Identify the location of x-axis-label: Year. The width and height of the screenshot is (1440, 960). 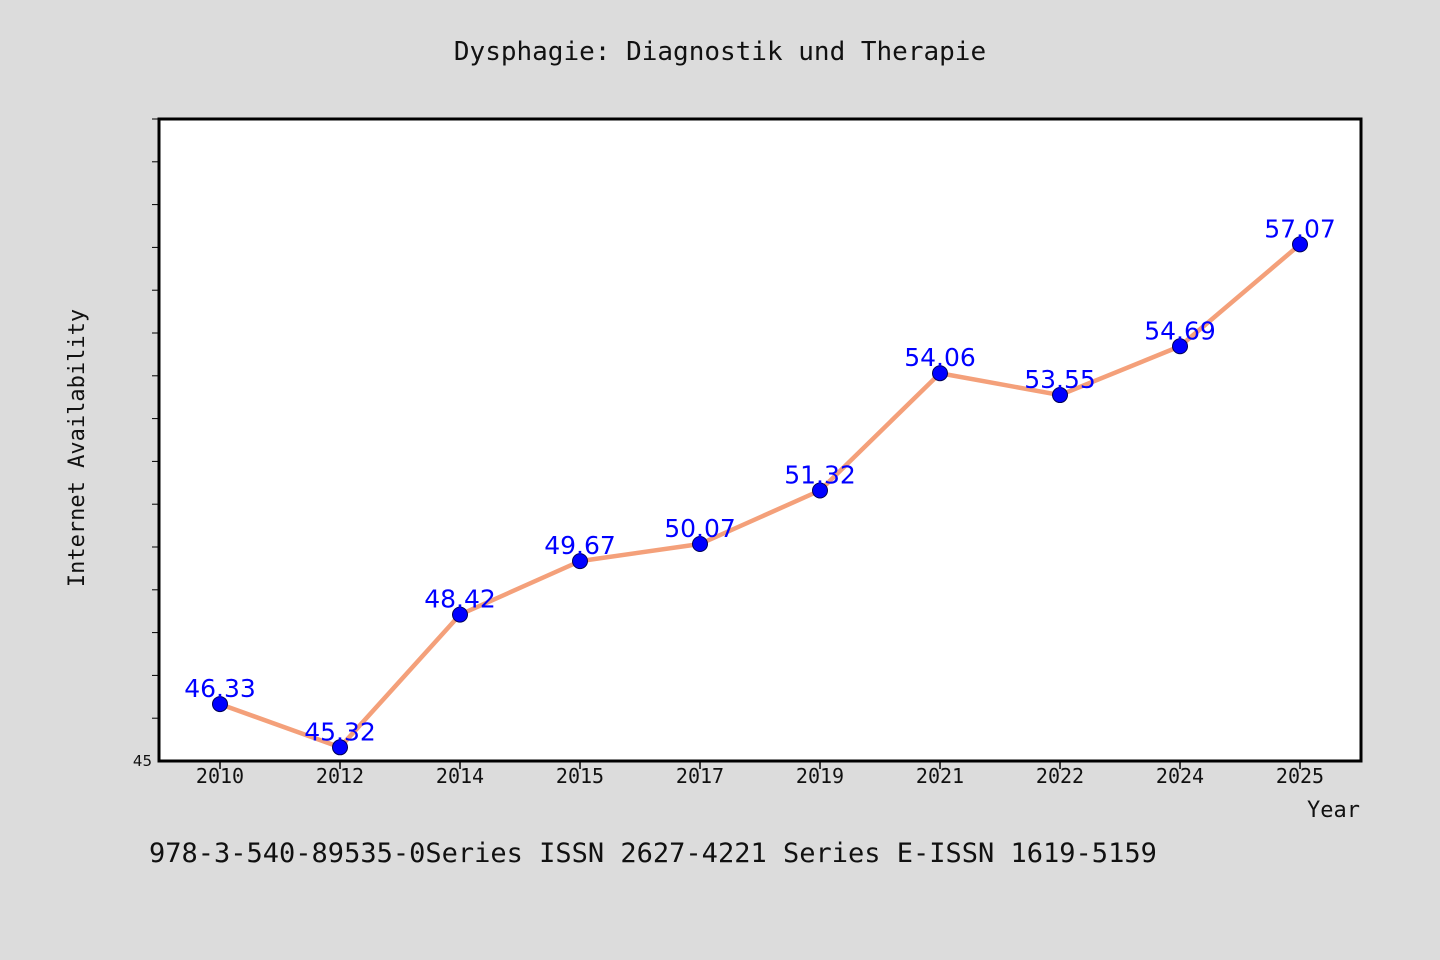
(1333, 810).